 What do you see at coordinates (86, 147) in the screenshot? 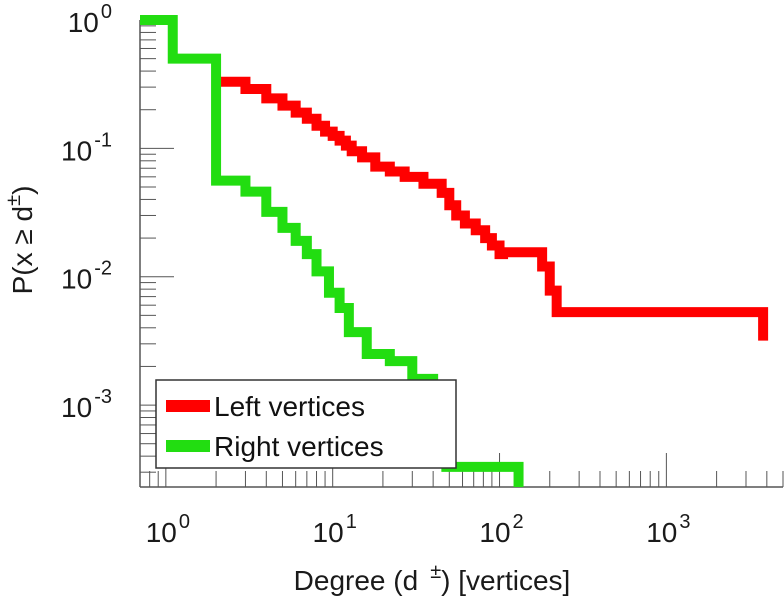
I see `y-tick-label: 10 -1` at bounding box center [86, 147].